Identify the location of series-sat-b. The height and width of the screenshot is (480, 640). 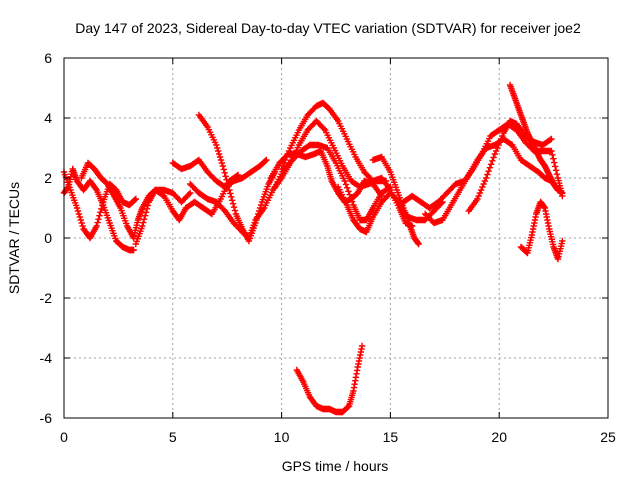
(98, 209).